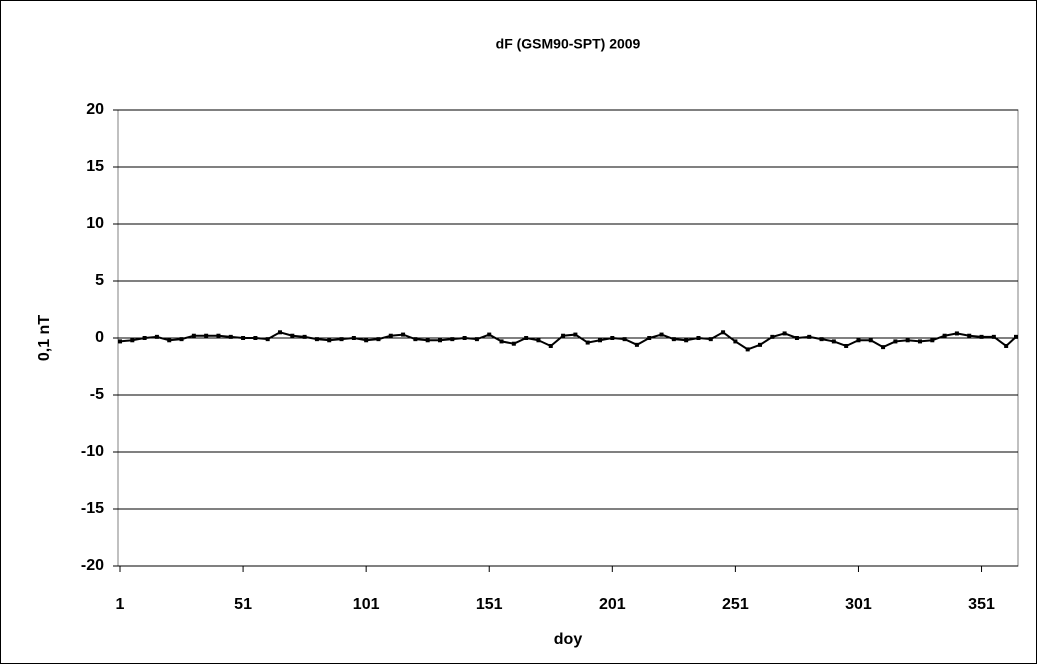  I want to click on x-axis-label: doy, so click(568, 639).